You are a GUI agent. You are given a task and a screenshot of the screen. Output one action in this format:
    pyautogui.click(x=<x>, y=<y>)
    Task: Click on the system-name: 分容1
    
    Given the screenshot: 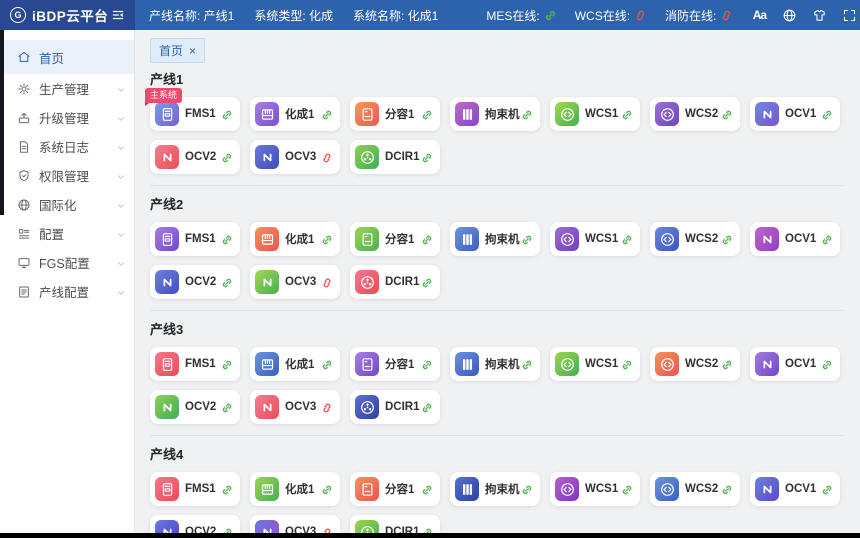 What is the action you would take?
    pyautogui.click(x=400, y=490)
    